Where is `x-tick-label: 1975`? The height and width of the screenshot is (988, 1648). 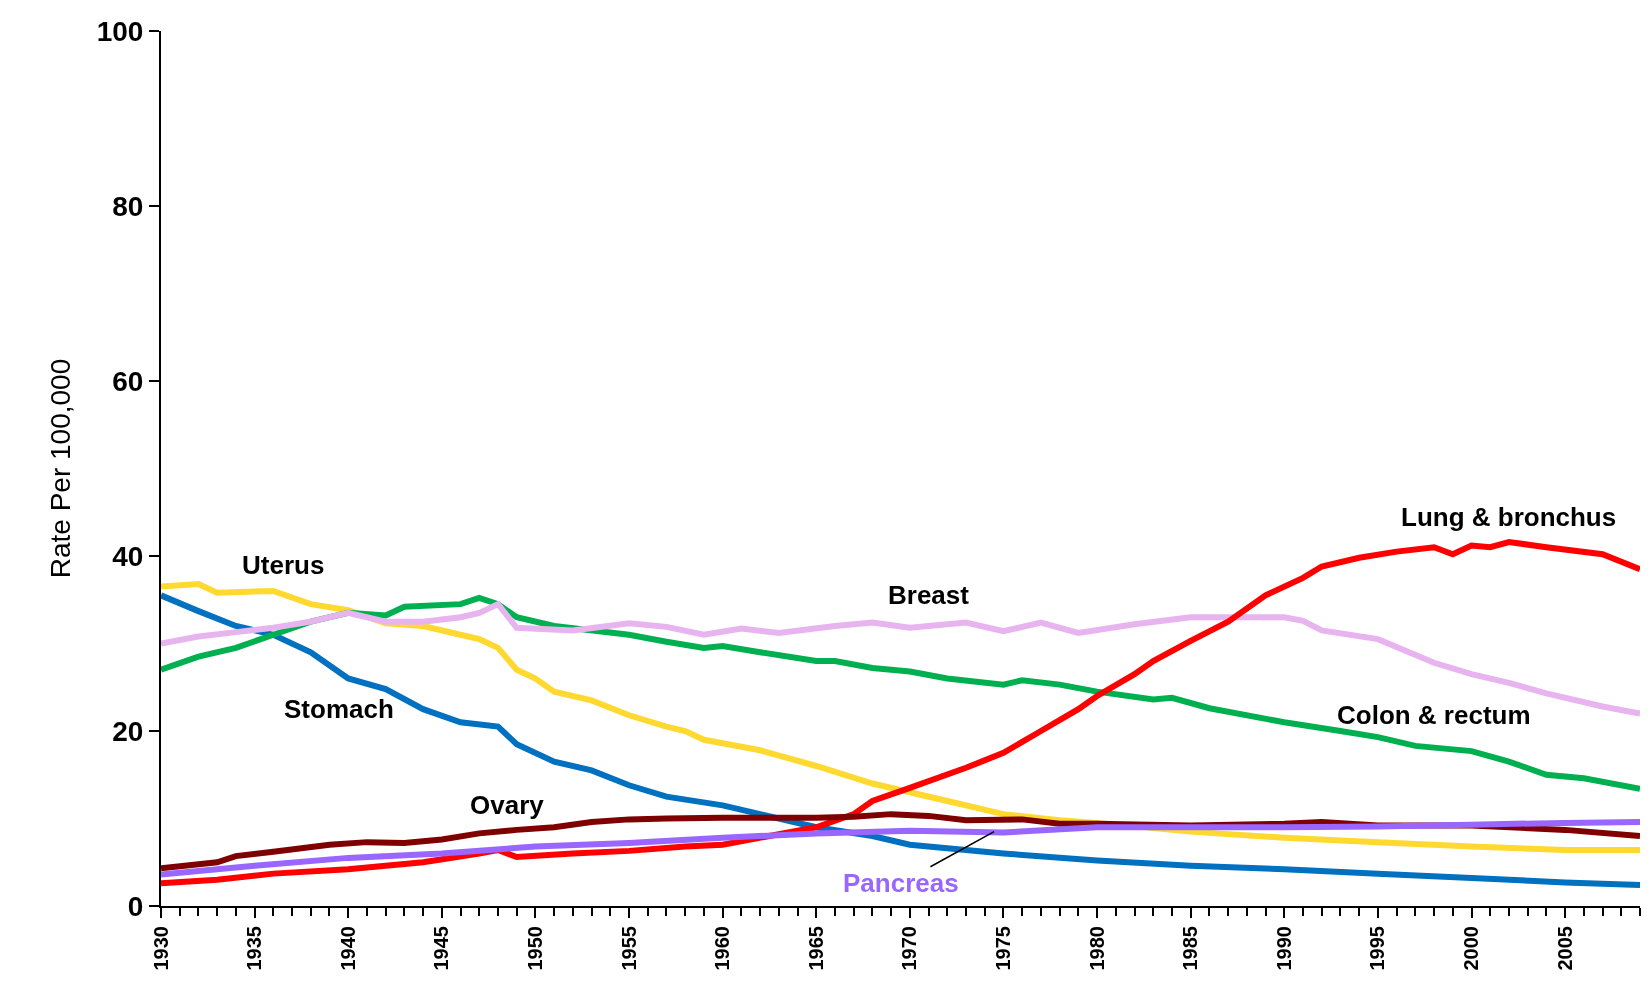
x-tick-label: 1975 is located at coordinates (1002, 948).